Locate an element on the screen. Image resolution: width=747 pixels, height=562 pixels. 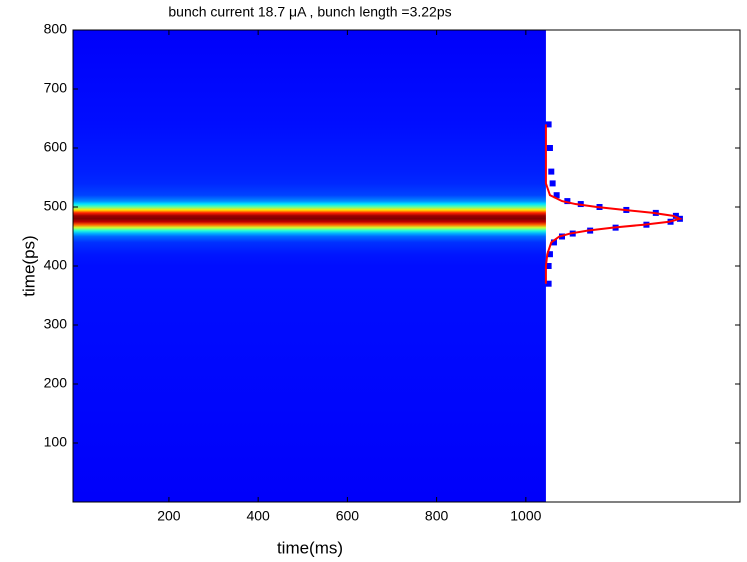
x-tick-label: 400 is located at coordinates (258, 516).